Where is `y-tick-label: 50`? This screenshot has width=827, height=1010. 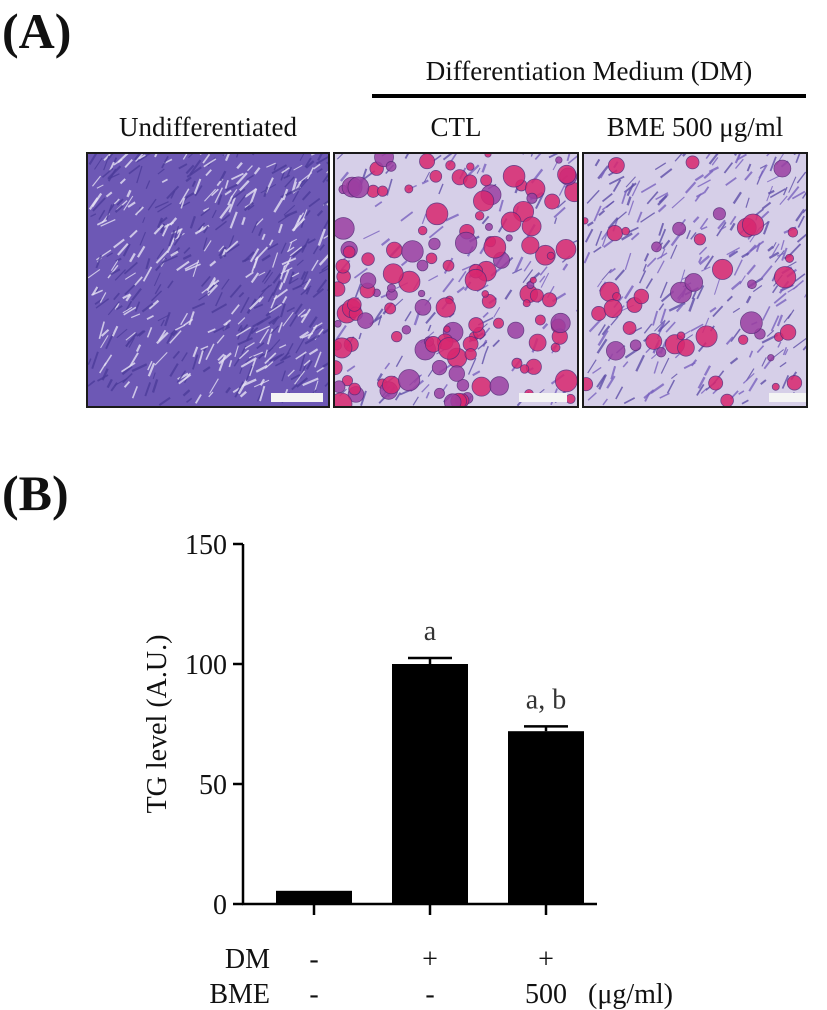
y-tick-label: 50 is located at coordinates (213, 785).